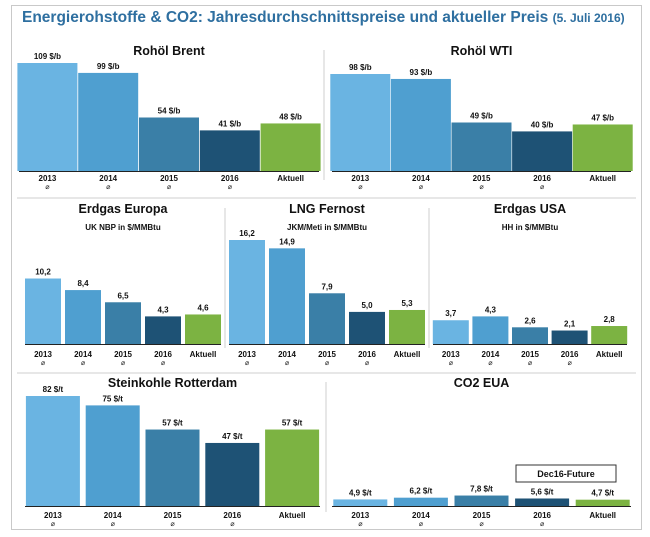 The width and height of the screenshot is (650, 537). Describe the element at coordinates (482, 383) in the screenshot. I see `chart-title: CO2 EUA` at that location.